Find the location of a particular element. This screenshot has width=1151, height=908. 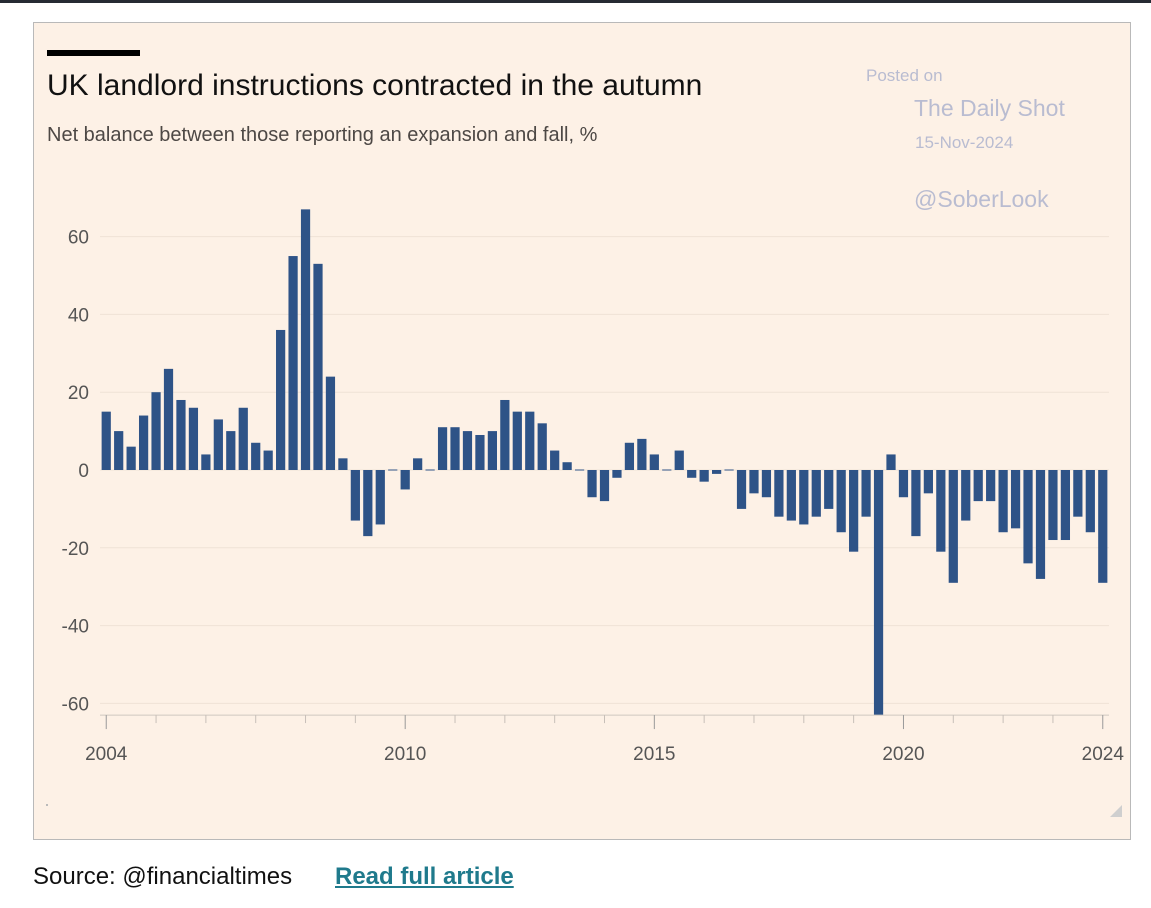

watermark-handle: @SoberLook is located at coordinates (981, 199).